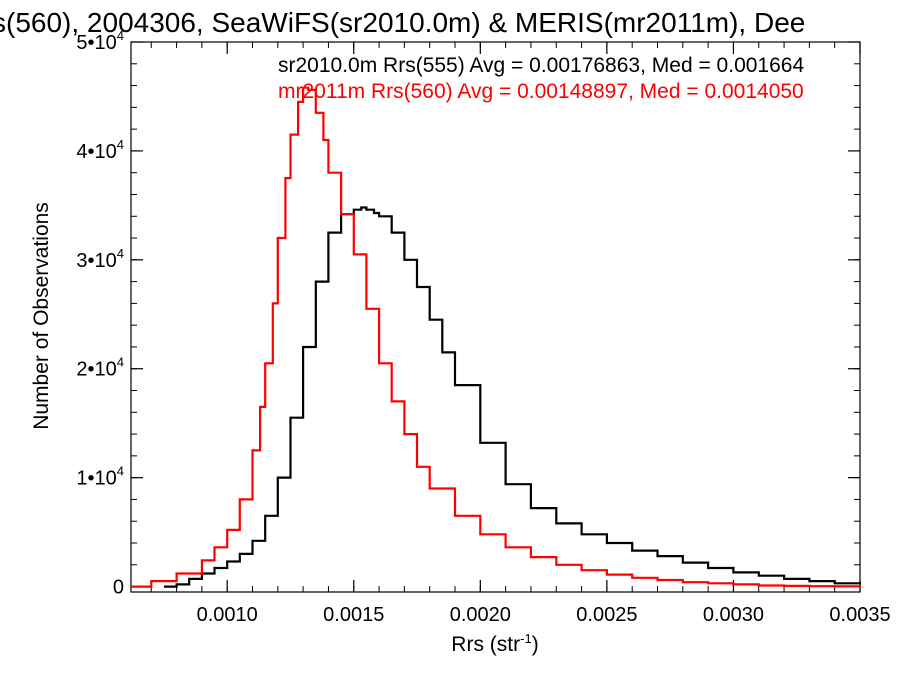  Describe the element at coordinates (227, 615) in the screenshot. I see `x-tick-label: 0.0010` at that location.